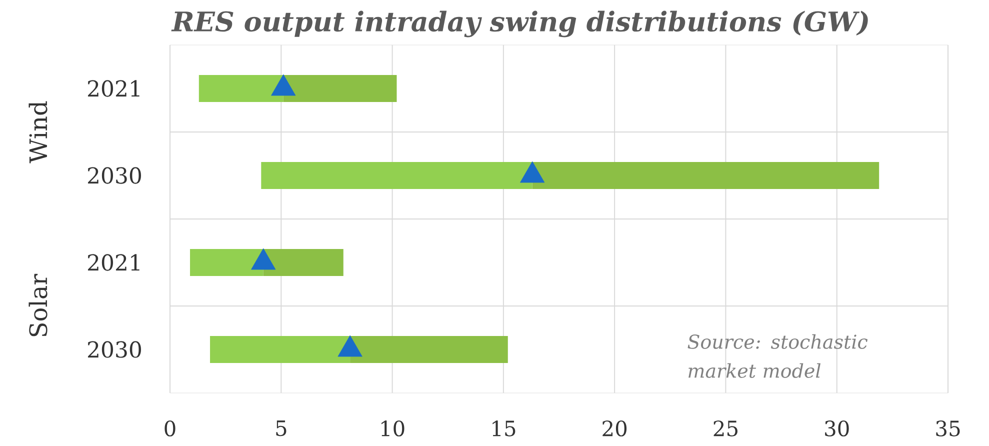  I want to click on x-tick-label: 5, so click(281, 428).